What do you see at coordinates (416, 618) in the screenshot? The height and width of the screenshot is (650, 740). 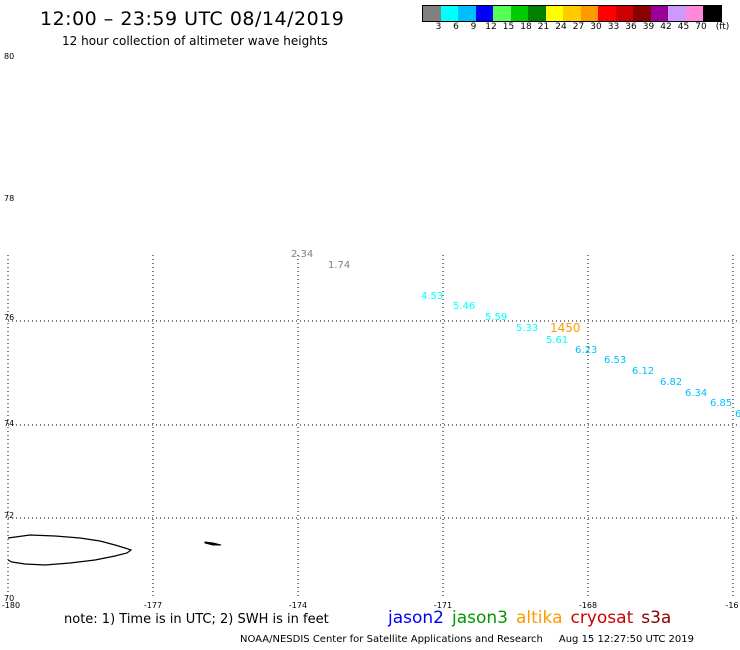 I see `satellite-name-jason2: jason2` at bounding box center [416, 618].